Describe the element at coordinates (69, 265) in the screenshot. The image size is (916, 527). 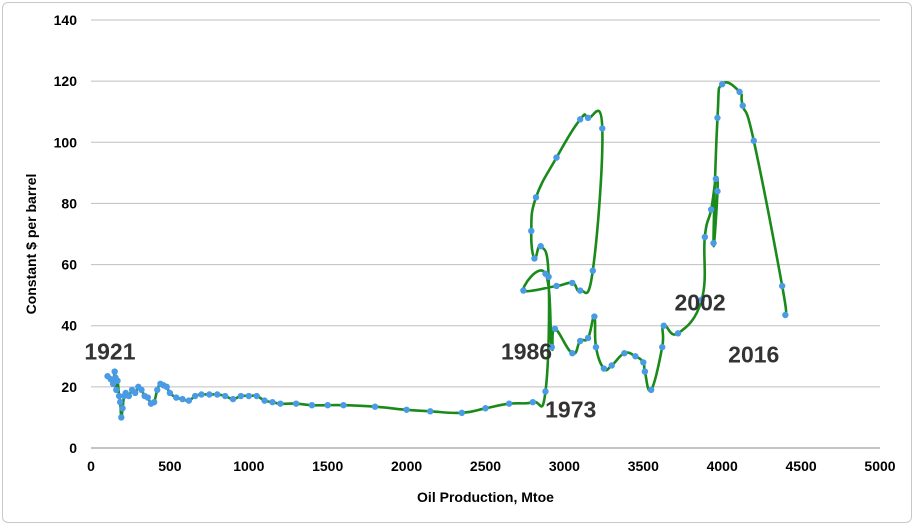
I see `y-tick-label-3: 60` at that location.